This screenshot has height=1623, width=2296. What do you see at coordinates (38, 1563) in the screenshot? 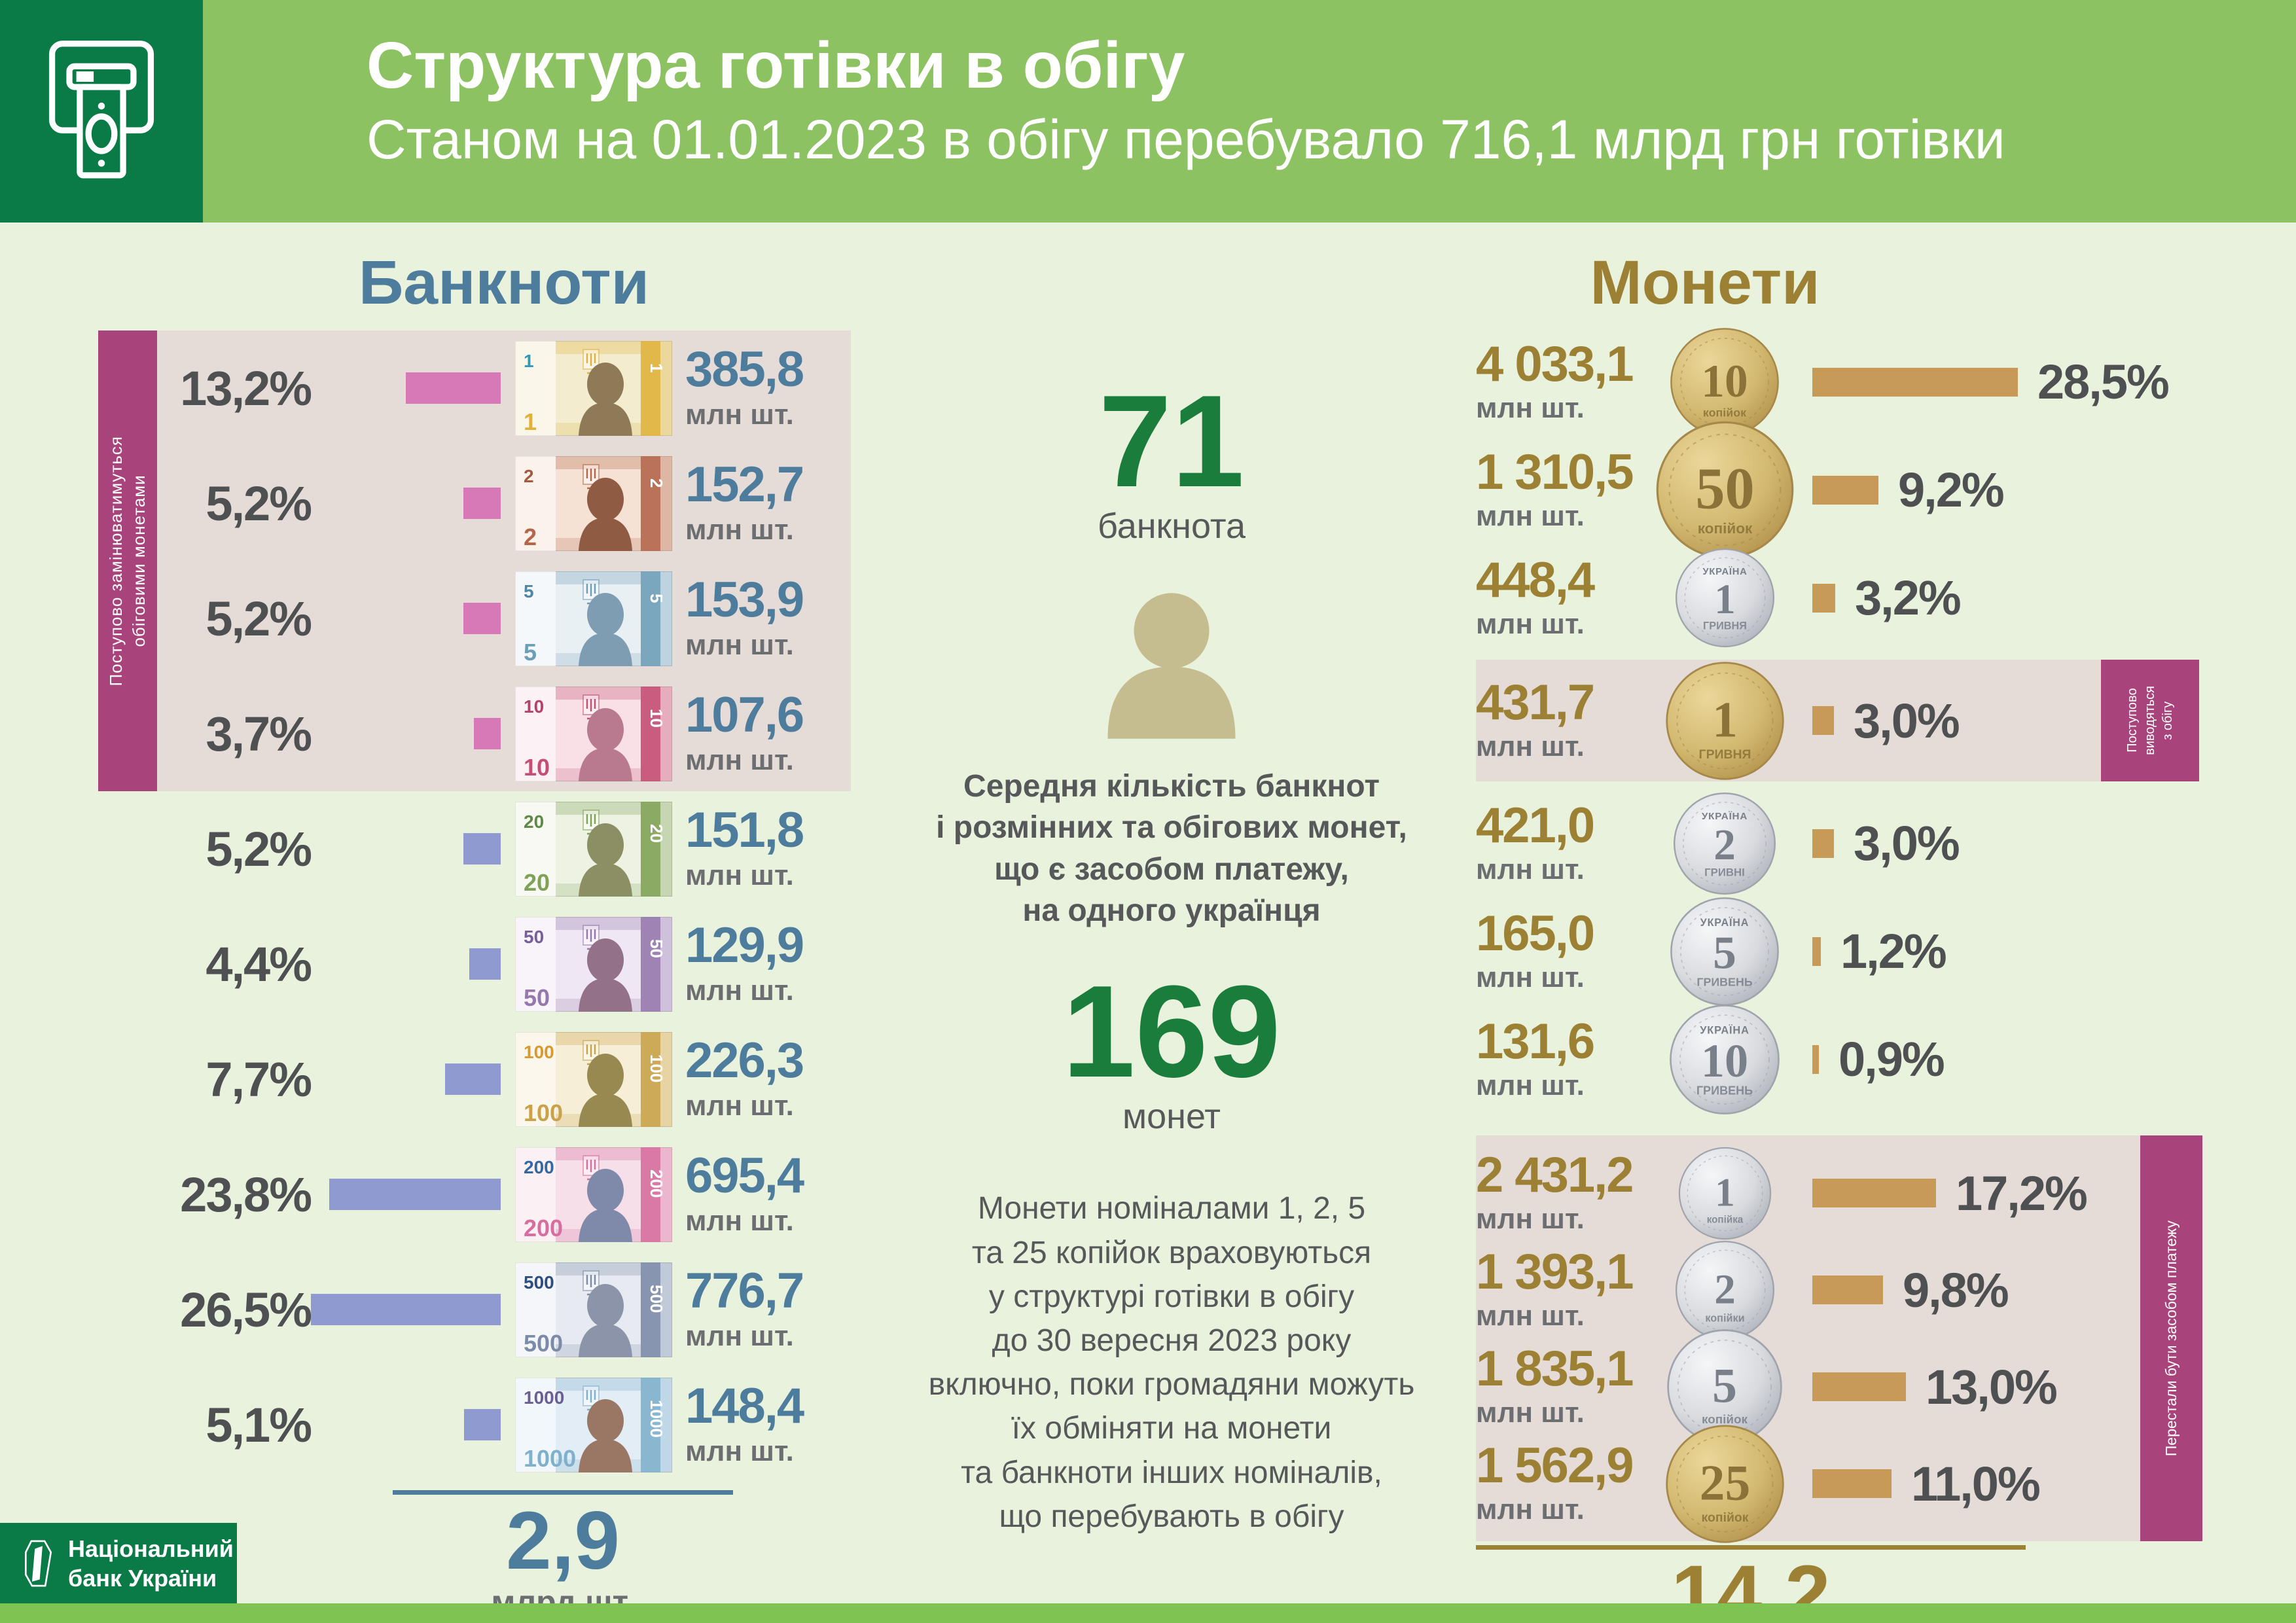
I see `nbu-logo-icon` at bounding box center [38, 1563].